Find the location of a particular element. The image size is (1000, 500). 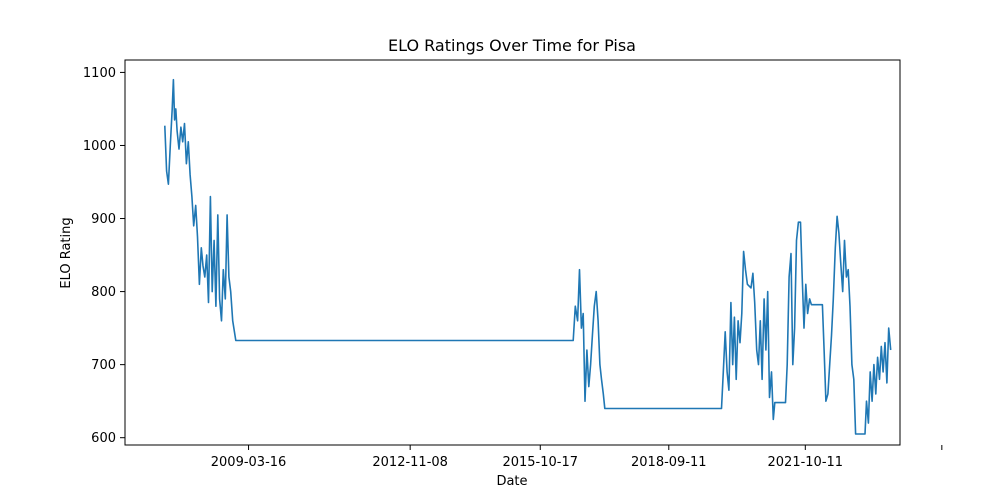

y-tick-label: 1000 is located at coordinates (99, 146).